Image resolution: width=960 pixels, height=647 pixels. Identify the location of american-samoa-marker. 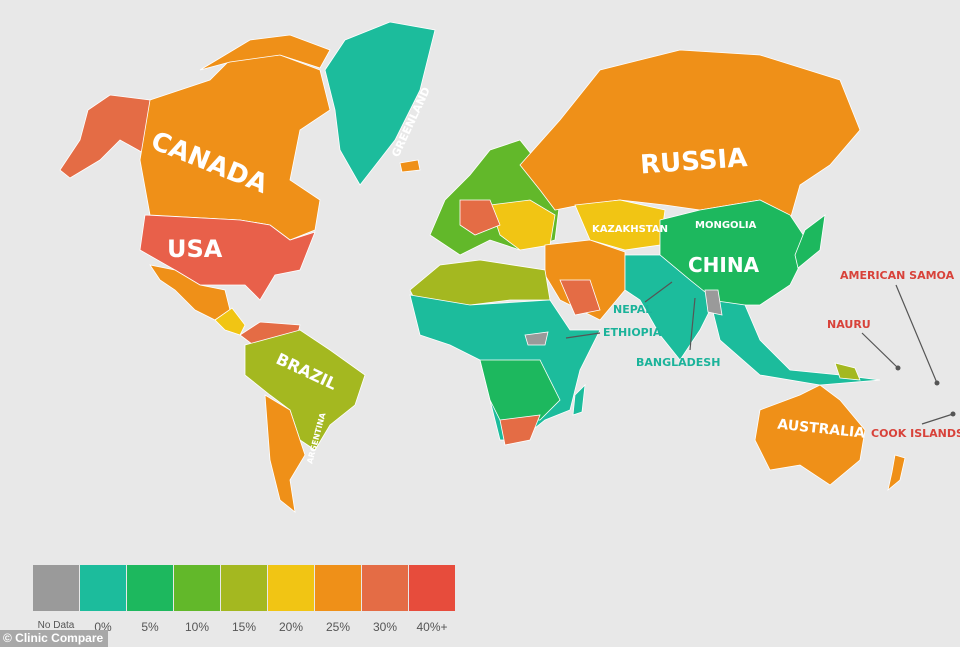
(937, 383).